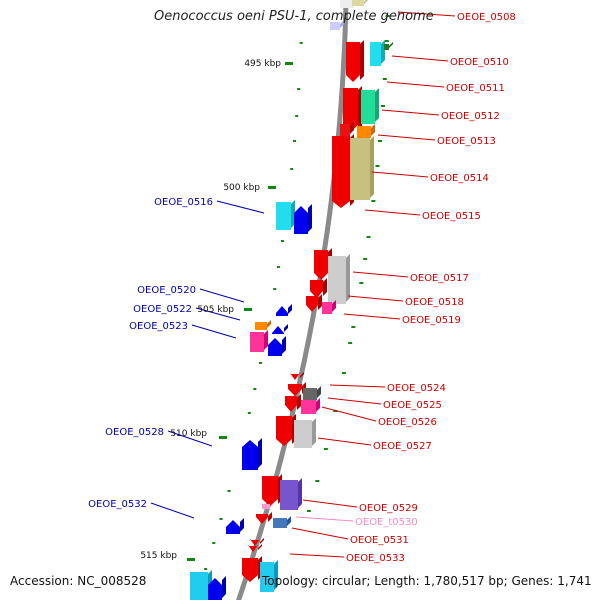 The width and height of the screenshot is (600, 604). What do you see at coordinates (166, 290) in the screenshot?
I see `gene-label-left: OEOE_0520` at bounding box center [166, 290].